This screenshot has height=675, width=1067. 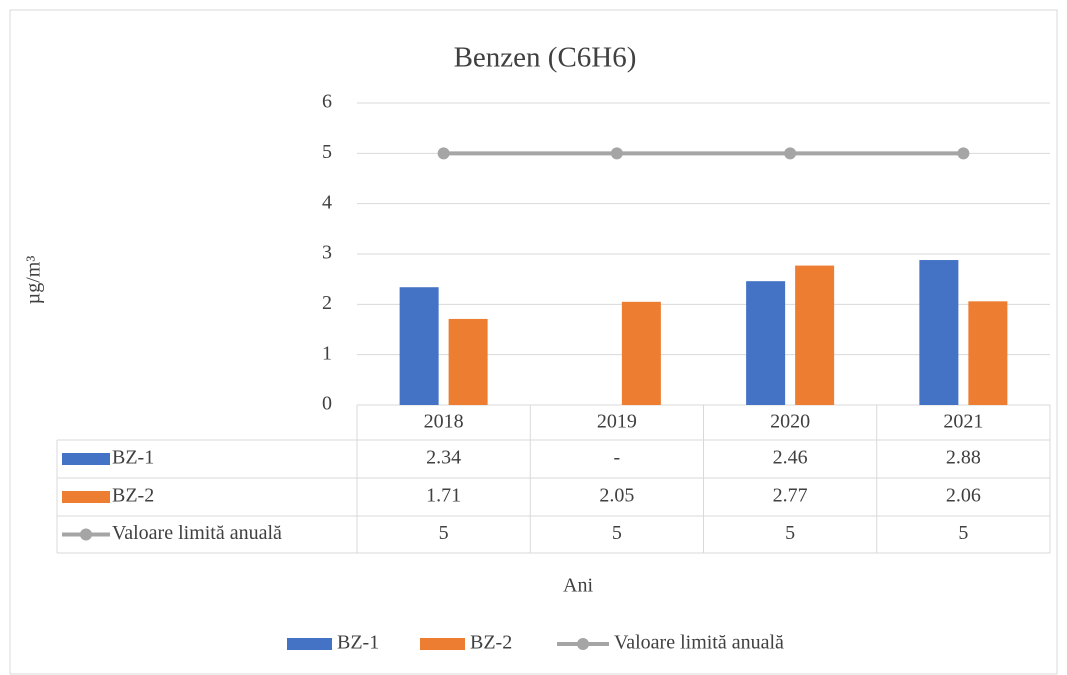 I want to click on table-value: 2.34, so click(x=443, y=458).